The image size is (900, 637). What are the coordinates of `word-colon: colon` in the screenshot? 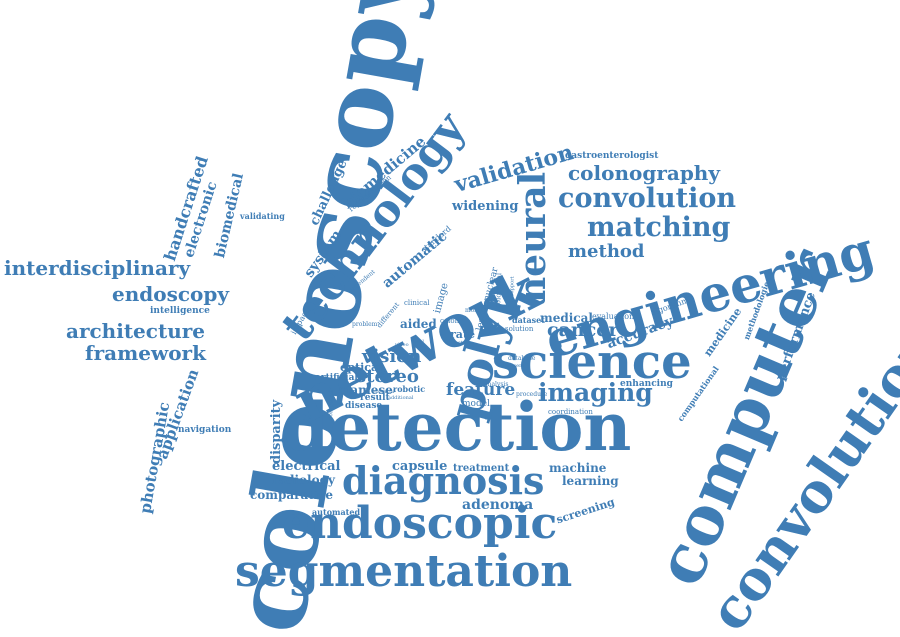 It's located at (450, 321).